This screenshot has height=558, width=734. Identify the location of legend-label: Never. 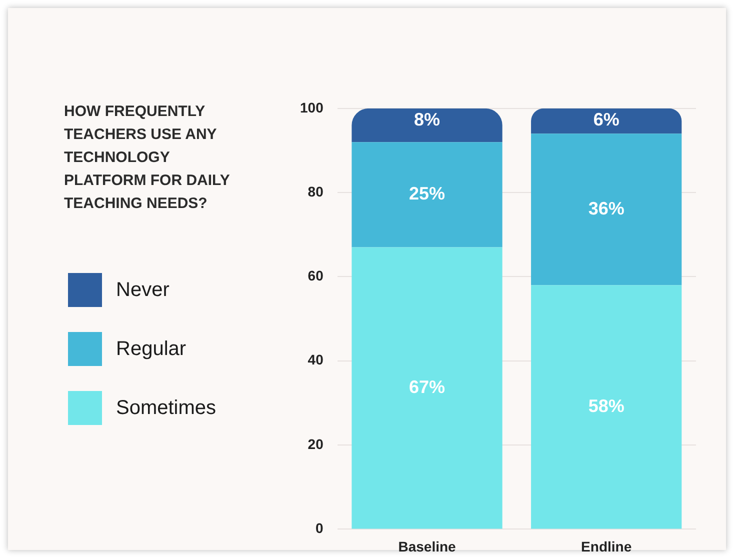
(143, 290).